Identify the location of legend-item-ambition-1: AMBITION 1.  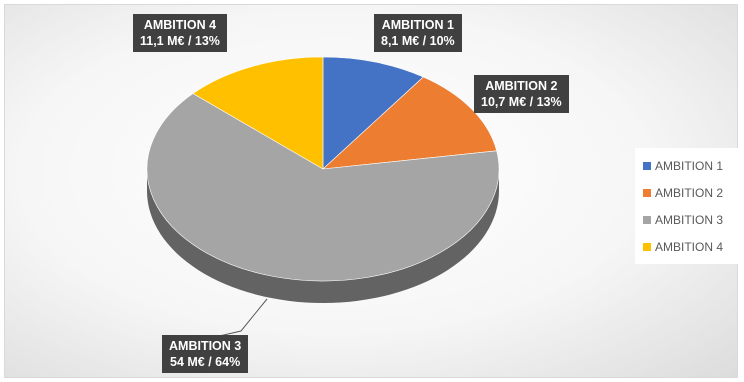
(691, 165).